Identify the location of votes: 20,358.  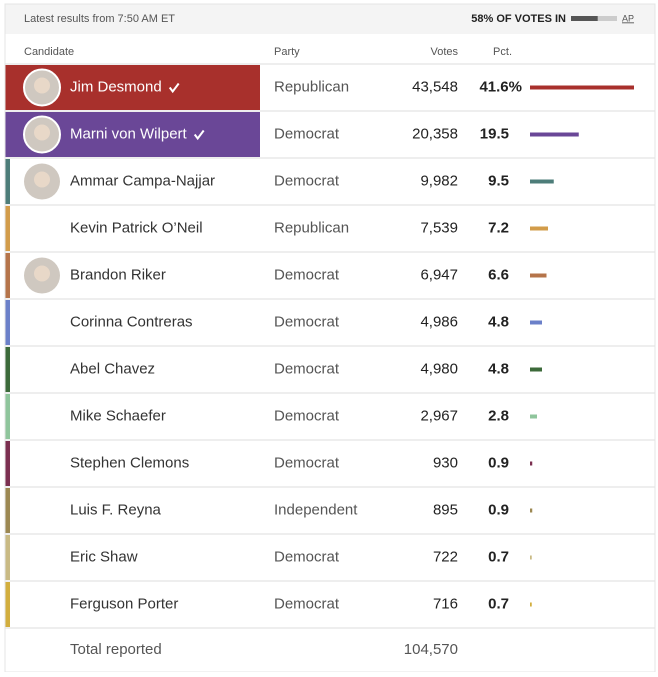
(435, 133).